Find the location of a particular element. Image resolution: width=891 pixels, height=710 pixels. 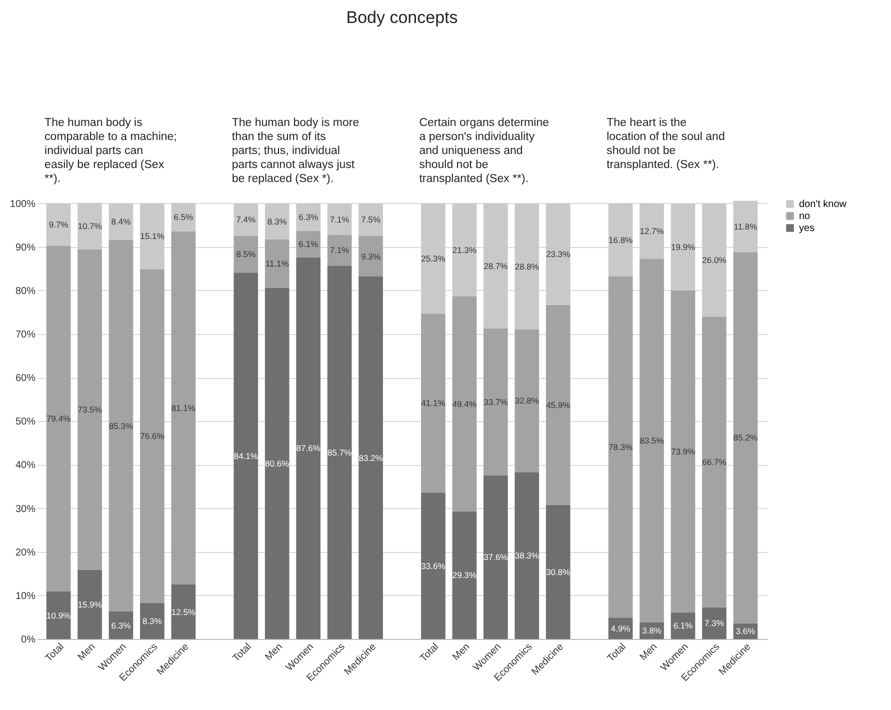

data-label: 28.7% is located at coordinates (496, 265).